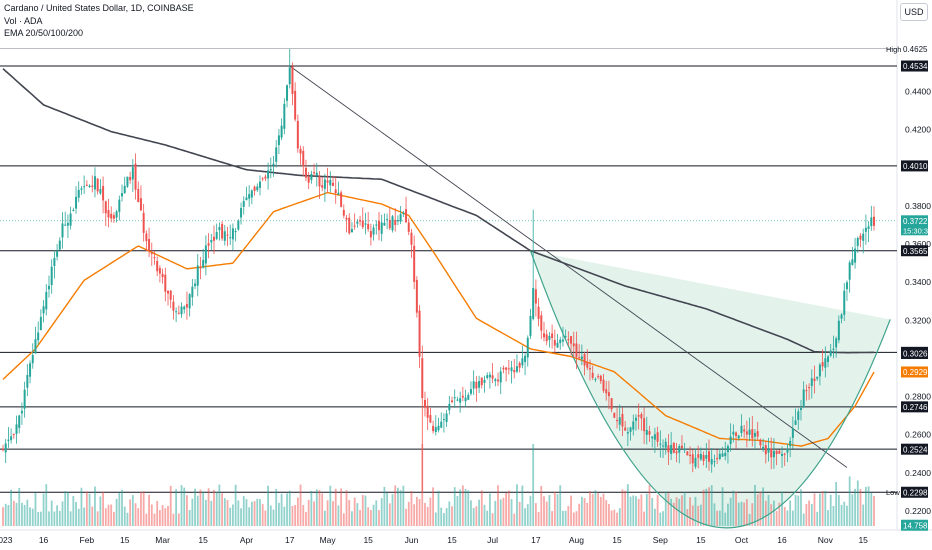 The image size is (932, 550). I want to click on price-tick-label: 0.2400, so click(918, 473).